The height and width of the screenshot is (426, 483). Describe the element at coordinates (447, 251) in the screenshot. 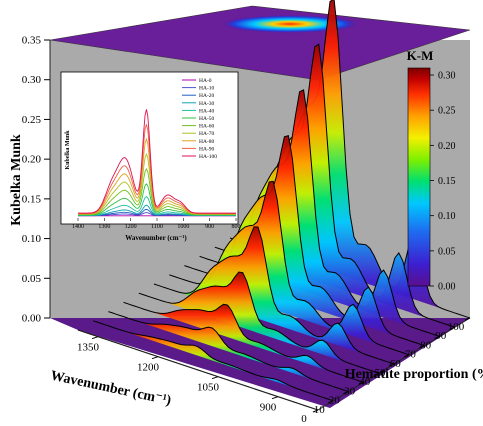

I see `colorbar-tick-label: 0.05` at that location.